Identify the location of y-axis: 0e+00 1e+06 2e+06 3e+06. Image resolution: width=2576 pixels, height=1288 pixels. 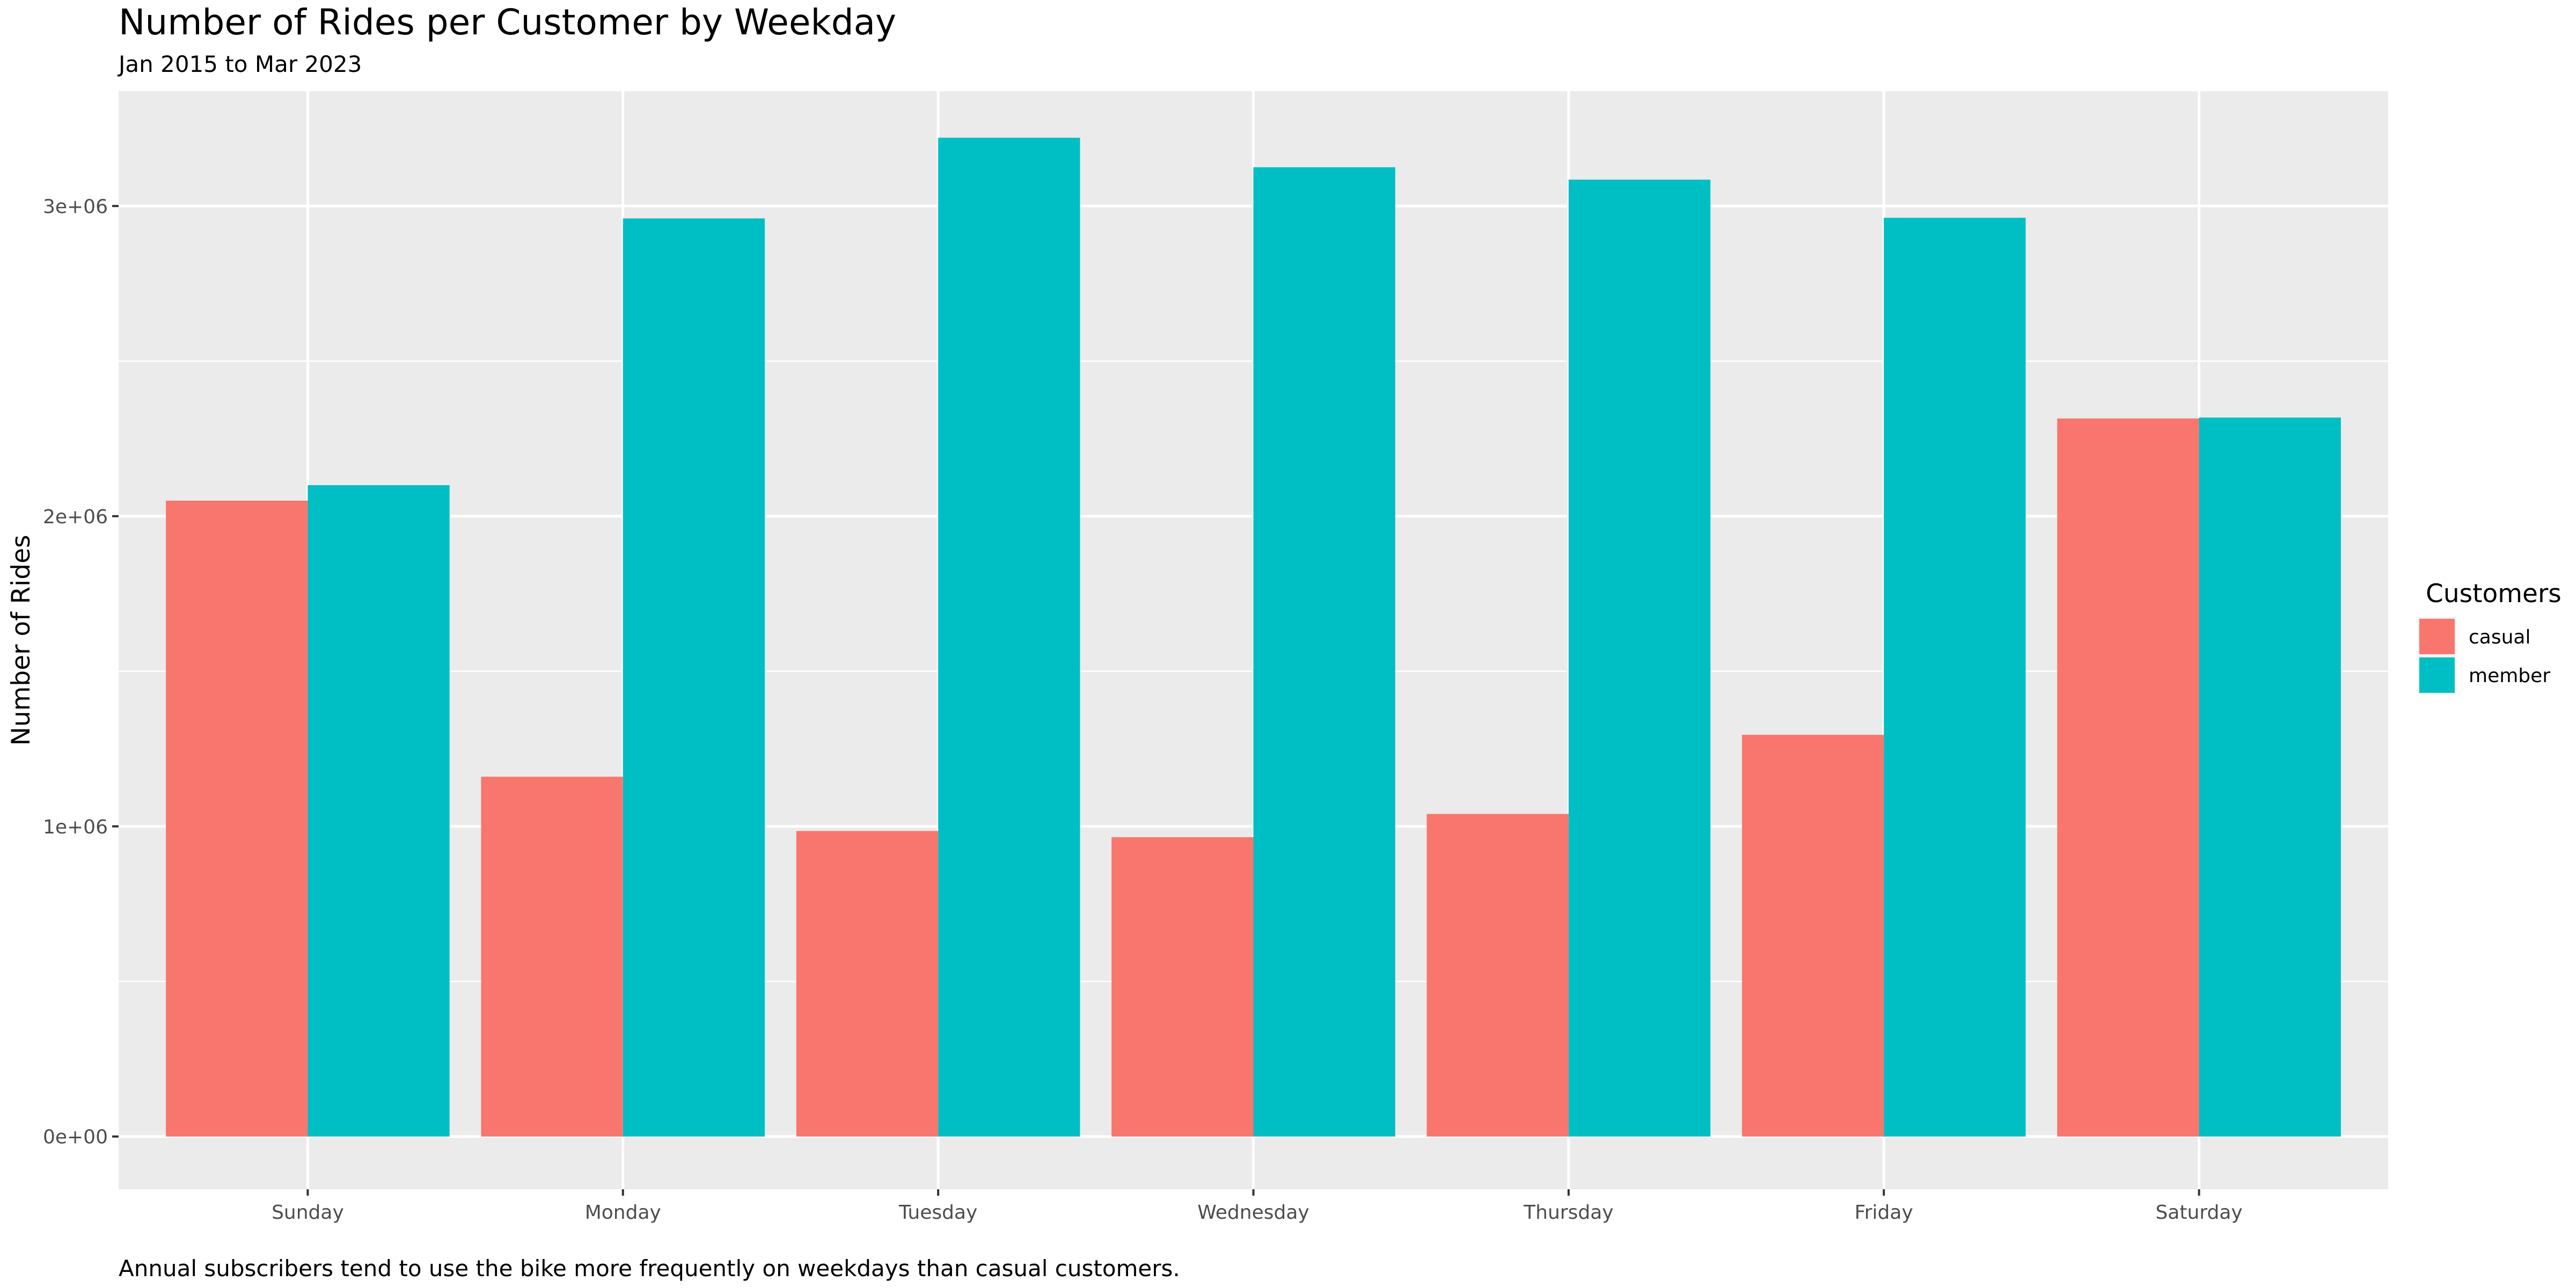
(81, 672).